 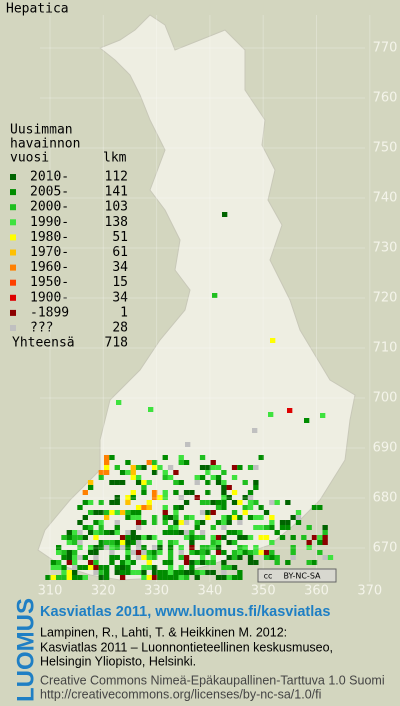 I want to click on x-tick-label: 310, so click(x=50, y=591).